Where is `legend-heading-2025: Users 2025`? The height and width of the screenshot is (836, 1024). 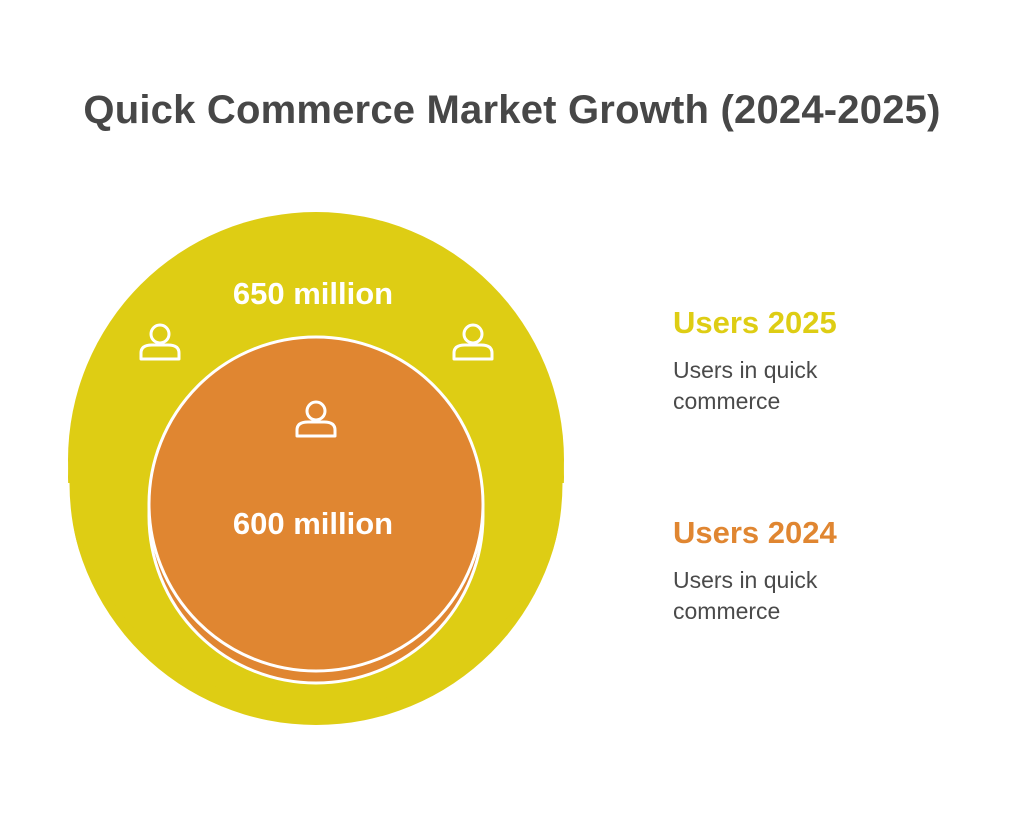 legend-heading-2025: Users 2025 is located at coordinates (755, 322).